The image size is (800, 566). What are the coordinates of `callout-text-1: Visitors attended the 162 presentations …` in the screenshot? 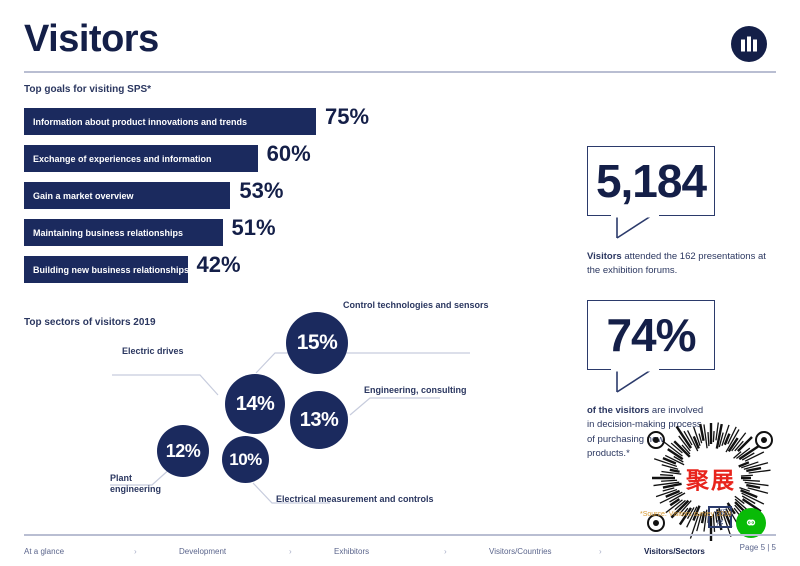 It's located at (682, 264).